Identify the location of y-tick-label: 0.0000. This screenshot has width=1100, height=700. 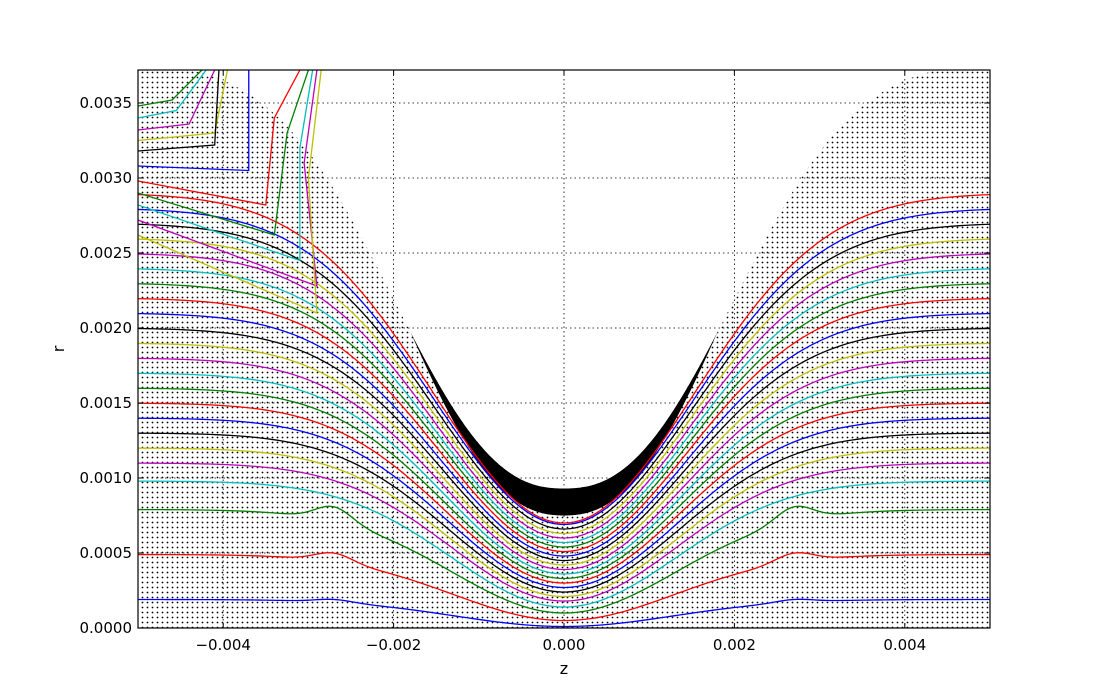
(106, 628).